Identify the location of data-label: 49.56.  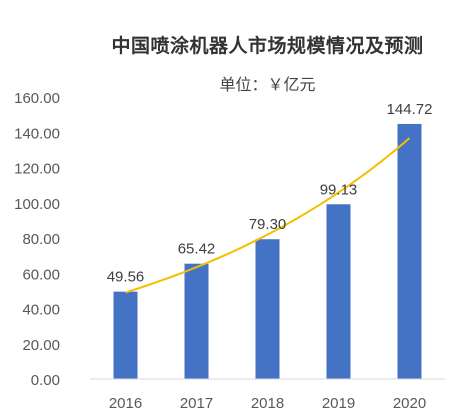
(126, 277).